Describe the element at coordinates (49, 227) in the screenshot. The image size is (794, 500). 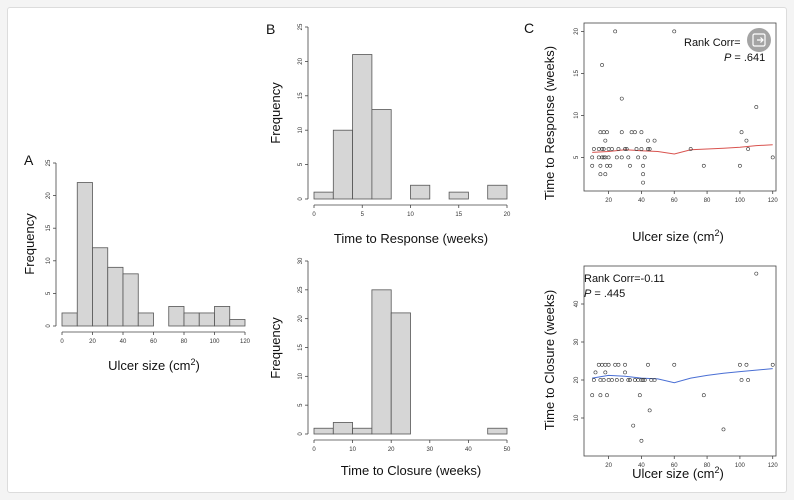
I see `y-tick-label: 15` at that location.